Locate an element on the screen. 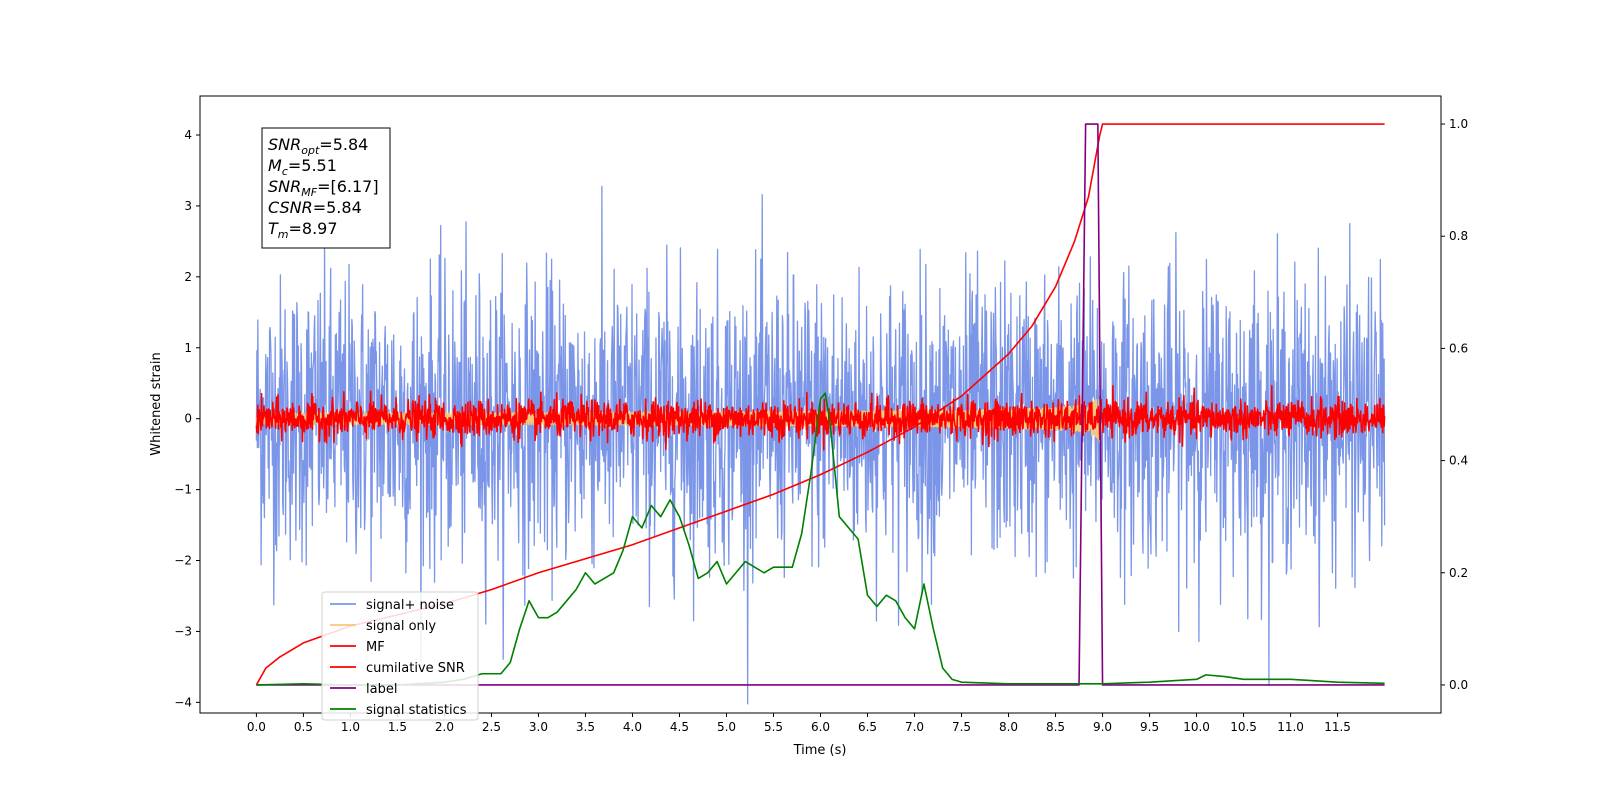  y-axis-label: Whitened strain is located at coordinates (156, 403).